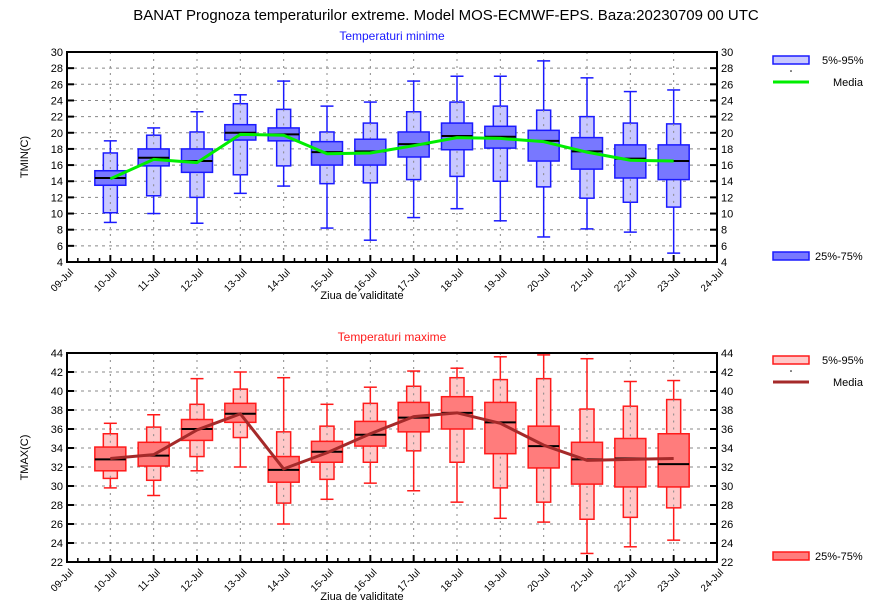 This screenshot has width=892, height=613. Describe the element at coordinates (727, 69) in the screenshot. I see `y-tick-label-right: 28` at that location.